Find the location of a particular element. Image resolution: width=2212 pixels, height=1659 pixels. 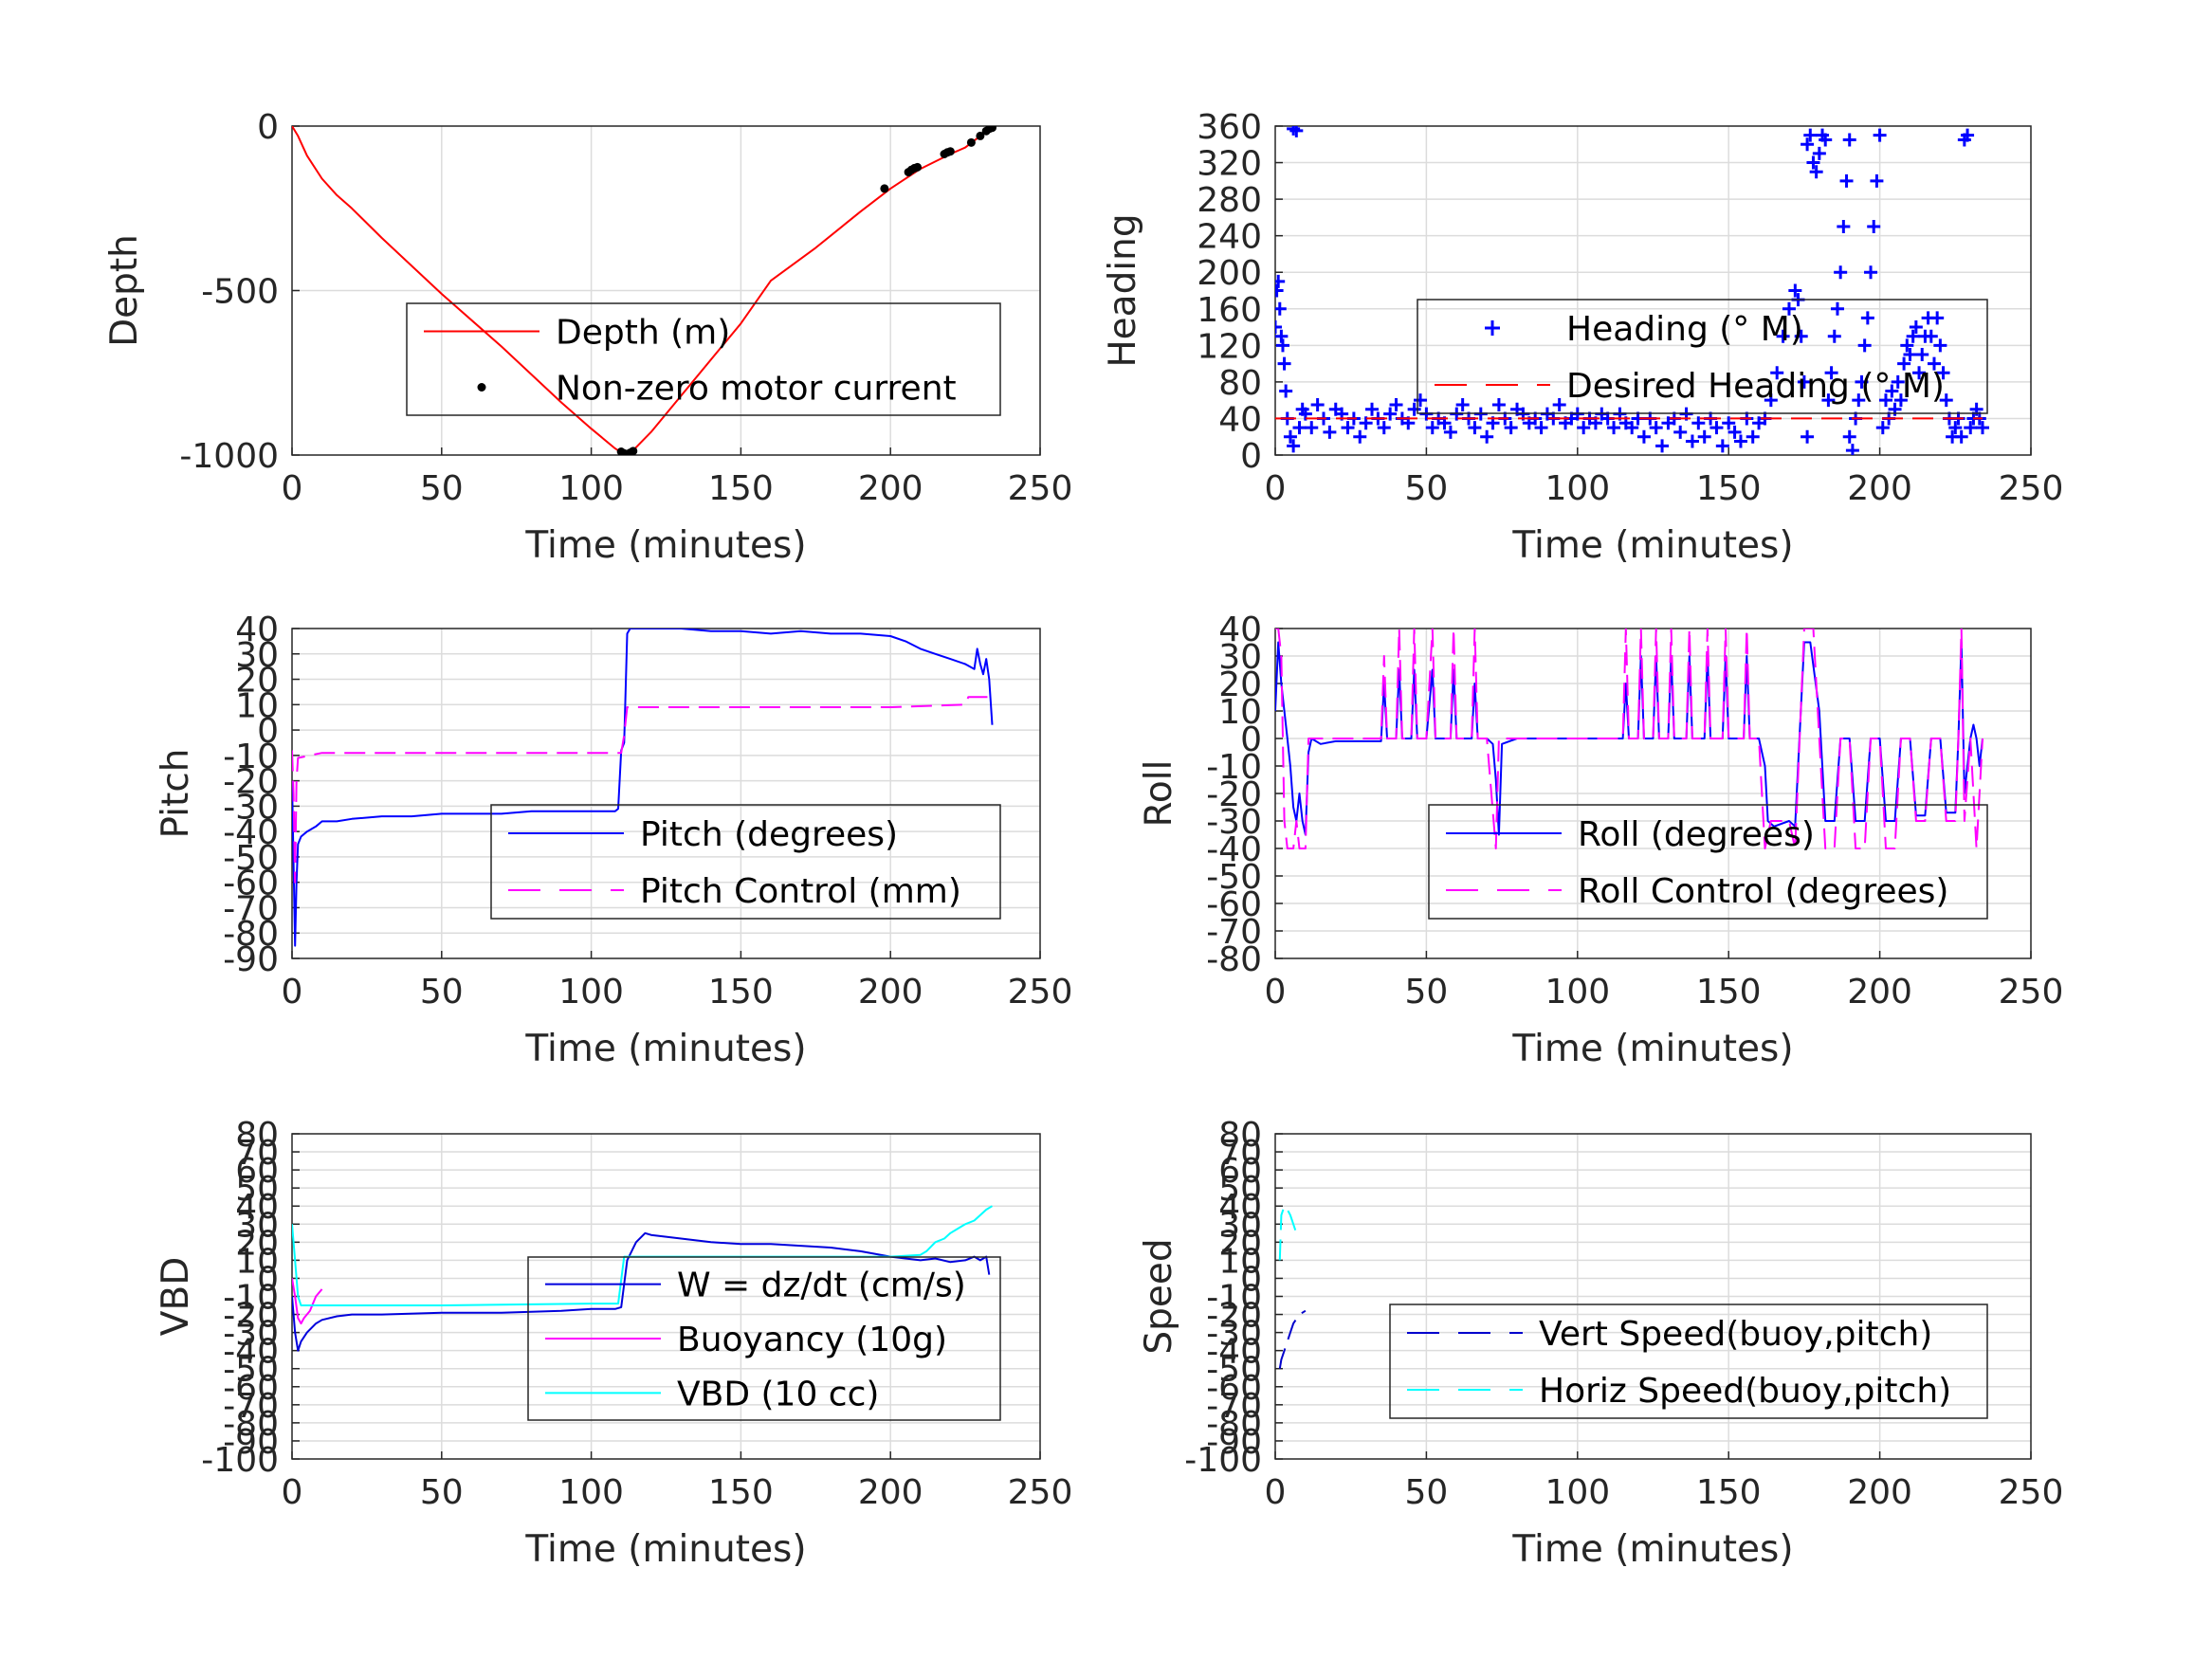

speed-y-tick-label: -100 is located at coordinates (1223, 1460).